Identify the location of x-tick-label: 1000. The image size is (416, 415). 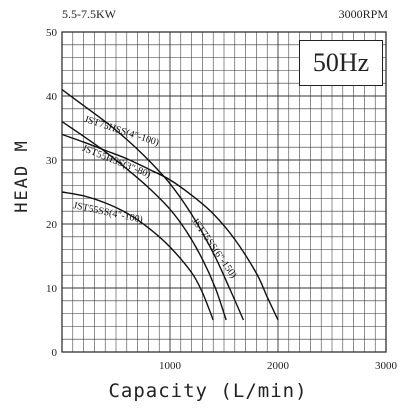
(170, 366).